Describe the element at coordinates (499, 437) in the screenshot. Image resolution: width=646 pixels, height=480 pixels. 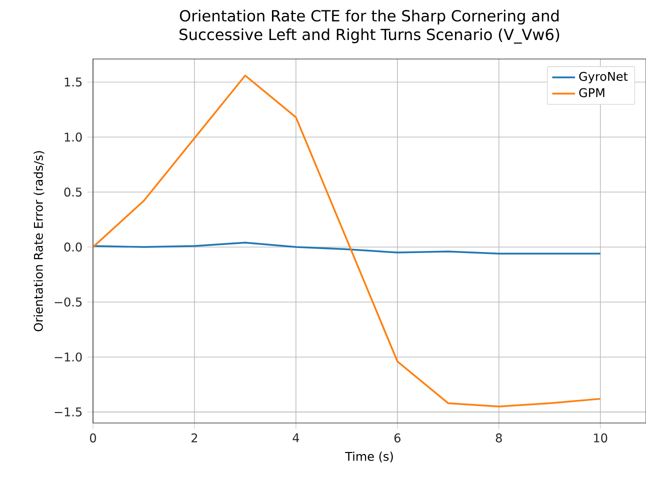
I see `x-tick-label: 8` at that location.